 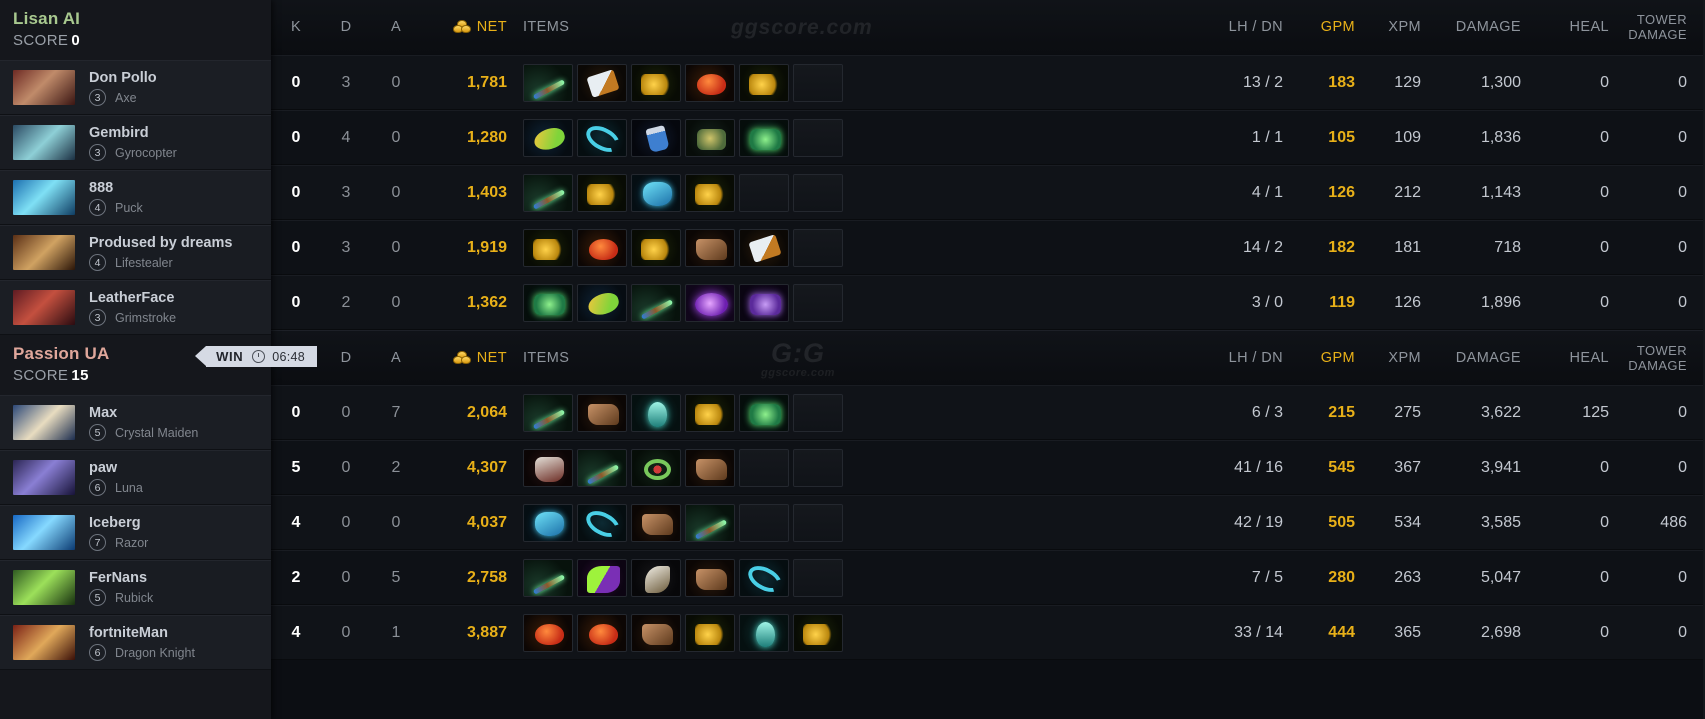 I want to click on player-stats-row: 0 3 0 1,781 13 / 2 183 129 1,300 0 0, so click(x=988, y=82).